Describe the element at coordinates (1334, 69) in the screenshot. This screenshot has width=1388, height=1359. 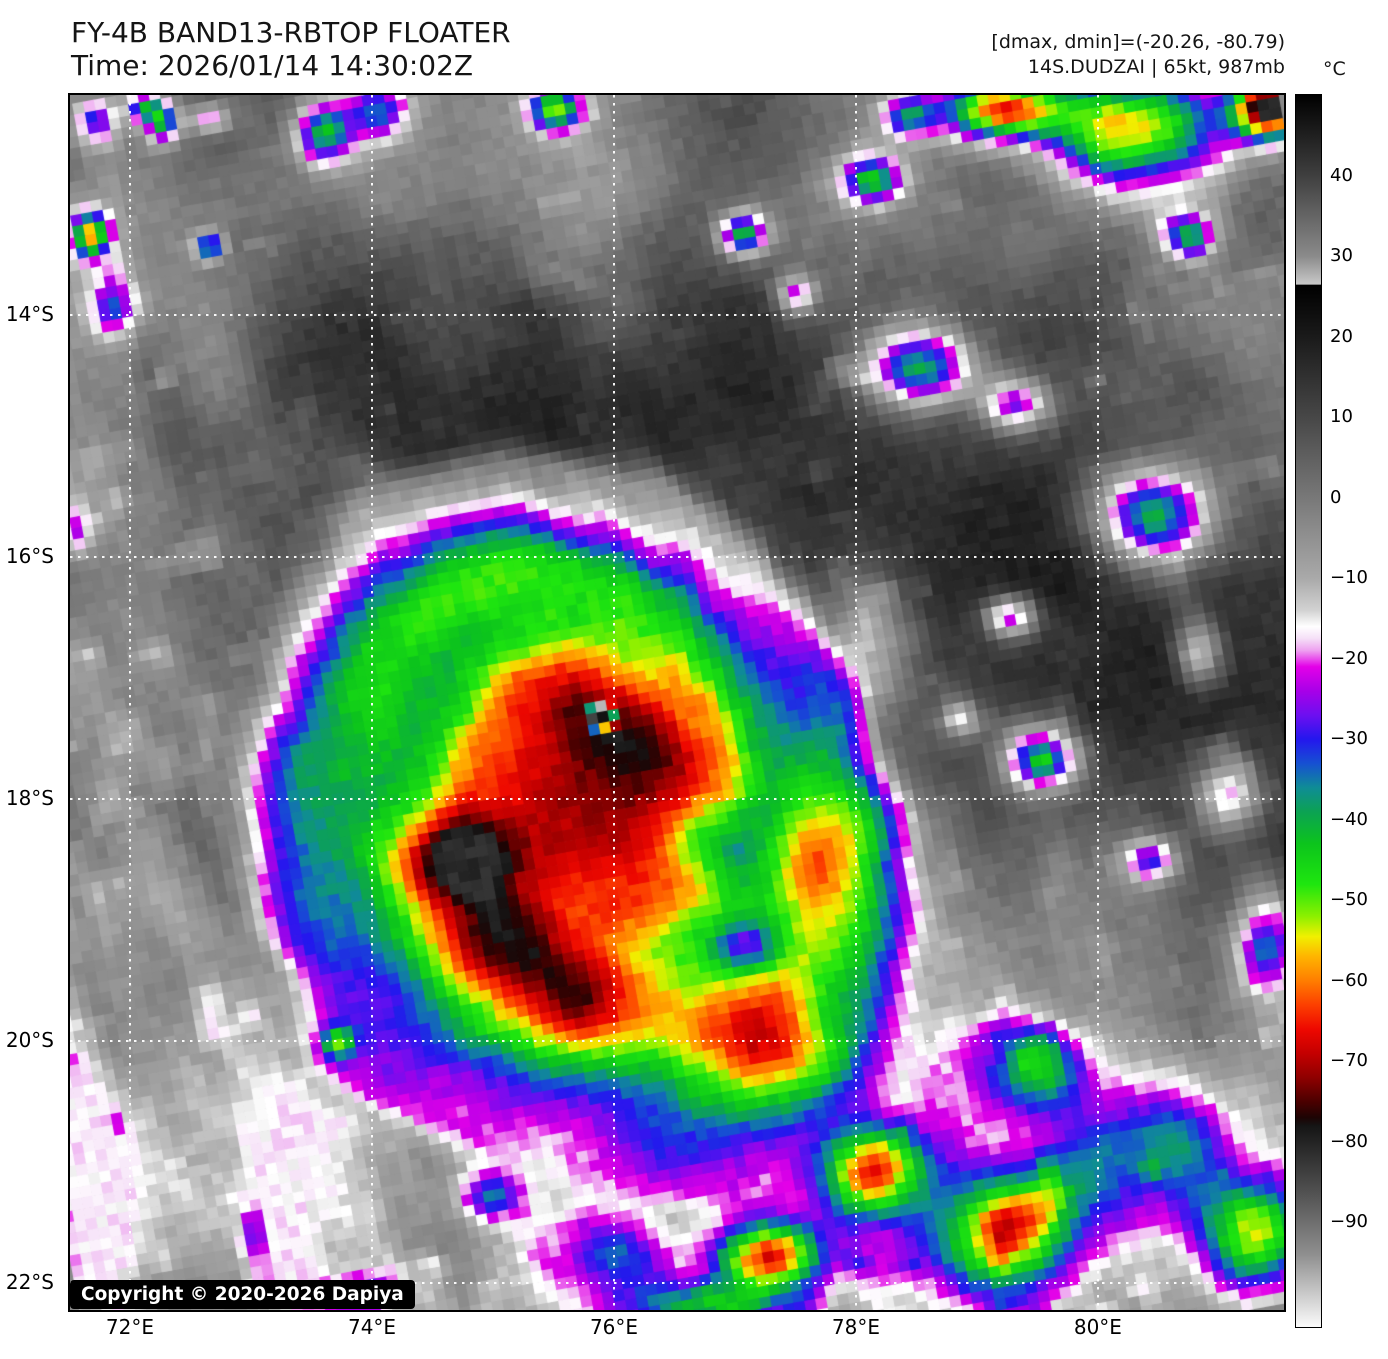
I see `colorbar-unit-label: °C` at that location.